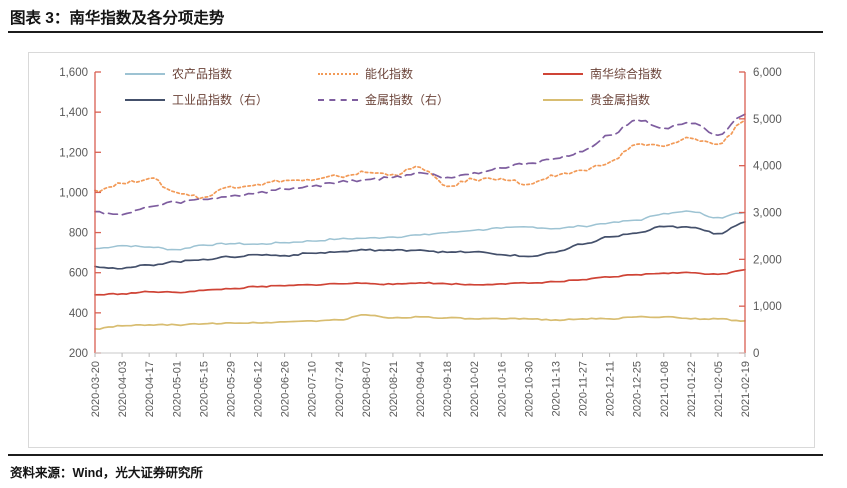 Image resolution: width=847 pixels, height=488 pixels. I want to click on legend-item-industrial: 工业品指数（右）, so click(196, 100).